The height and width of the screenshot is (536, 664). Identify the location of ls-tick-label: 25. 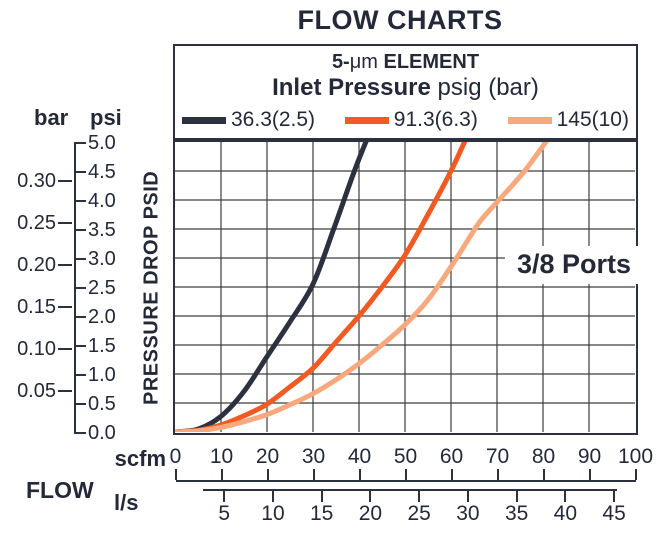
(419, 513).